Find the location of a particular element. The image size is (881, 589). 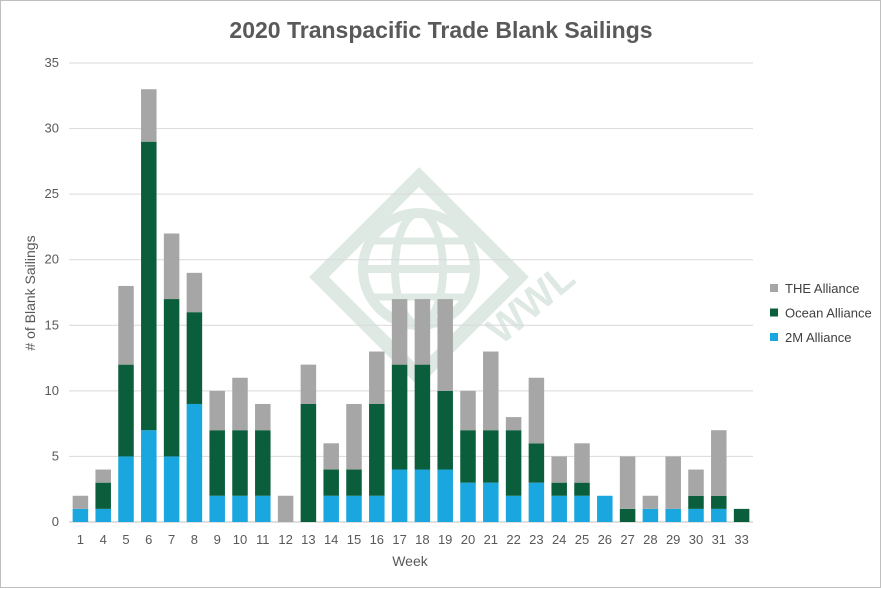

y-tick-label: 10 is located at coordinates (52, 390).